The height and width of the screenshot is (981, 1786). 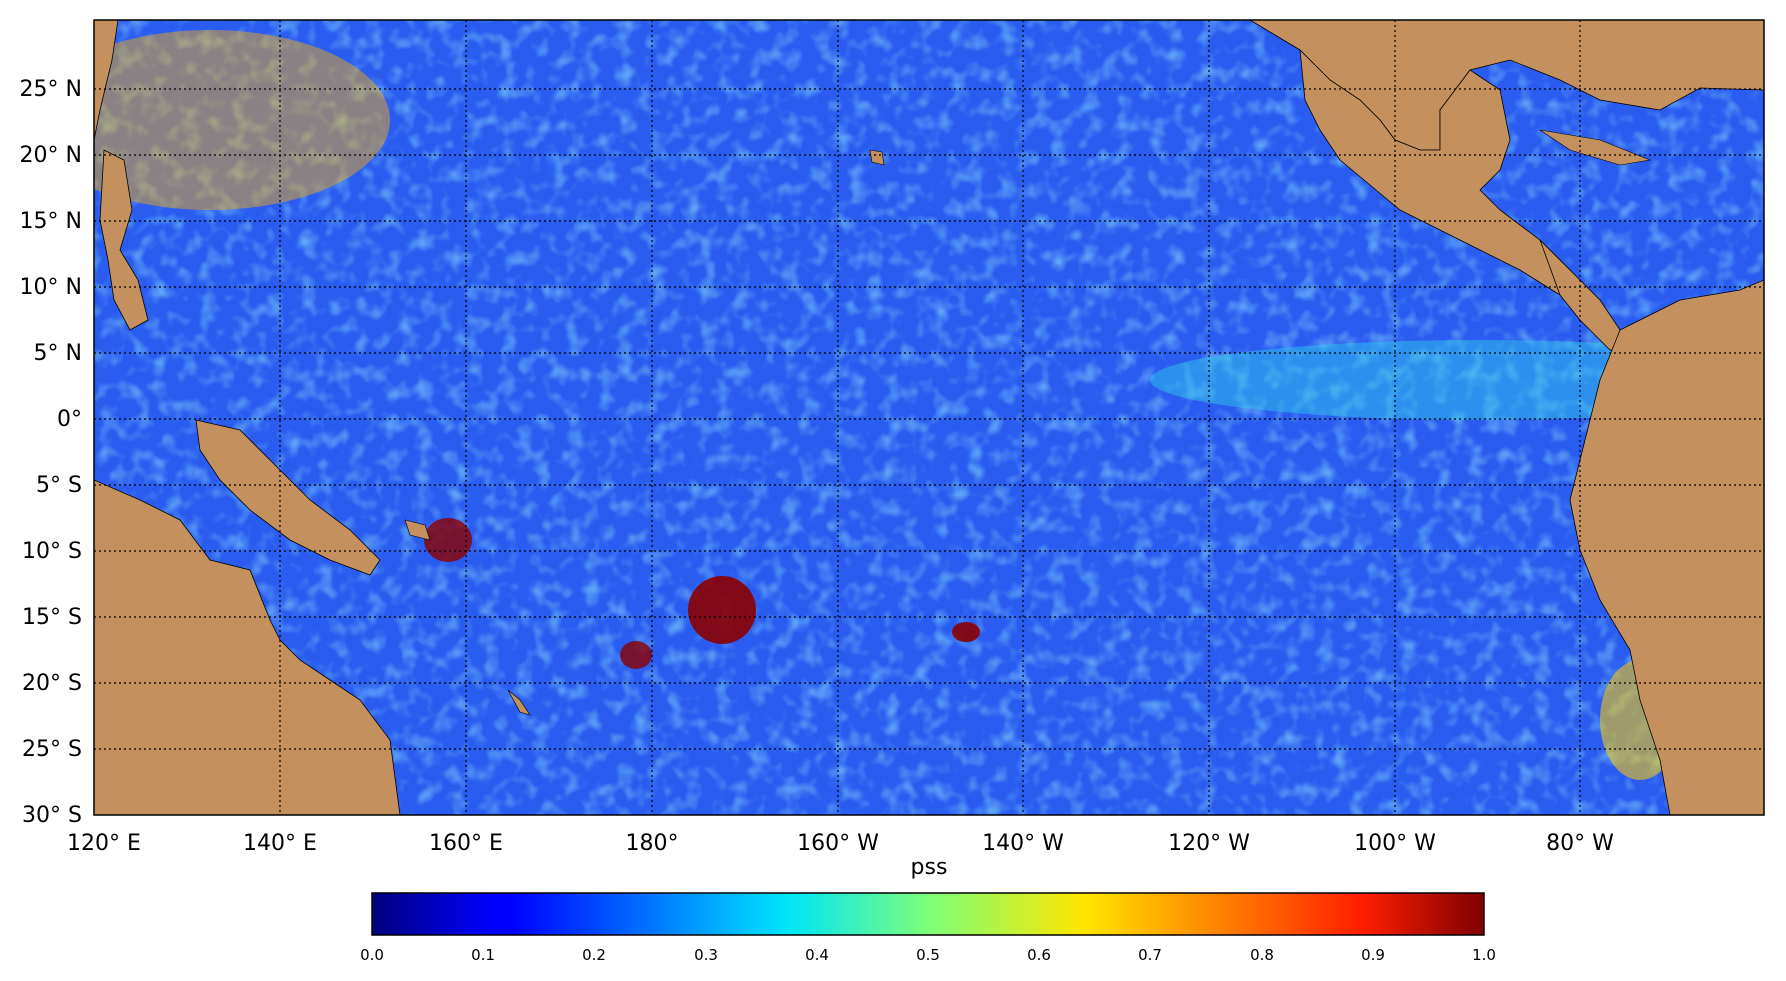 What do you see at coordinates (52, 617) in the screenshot?
I see `lat-label: 15° S` at bounding box center [52, 617].